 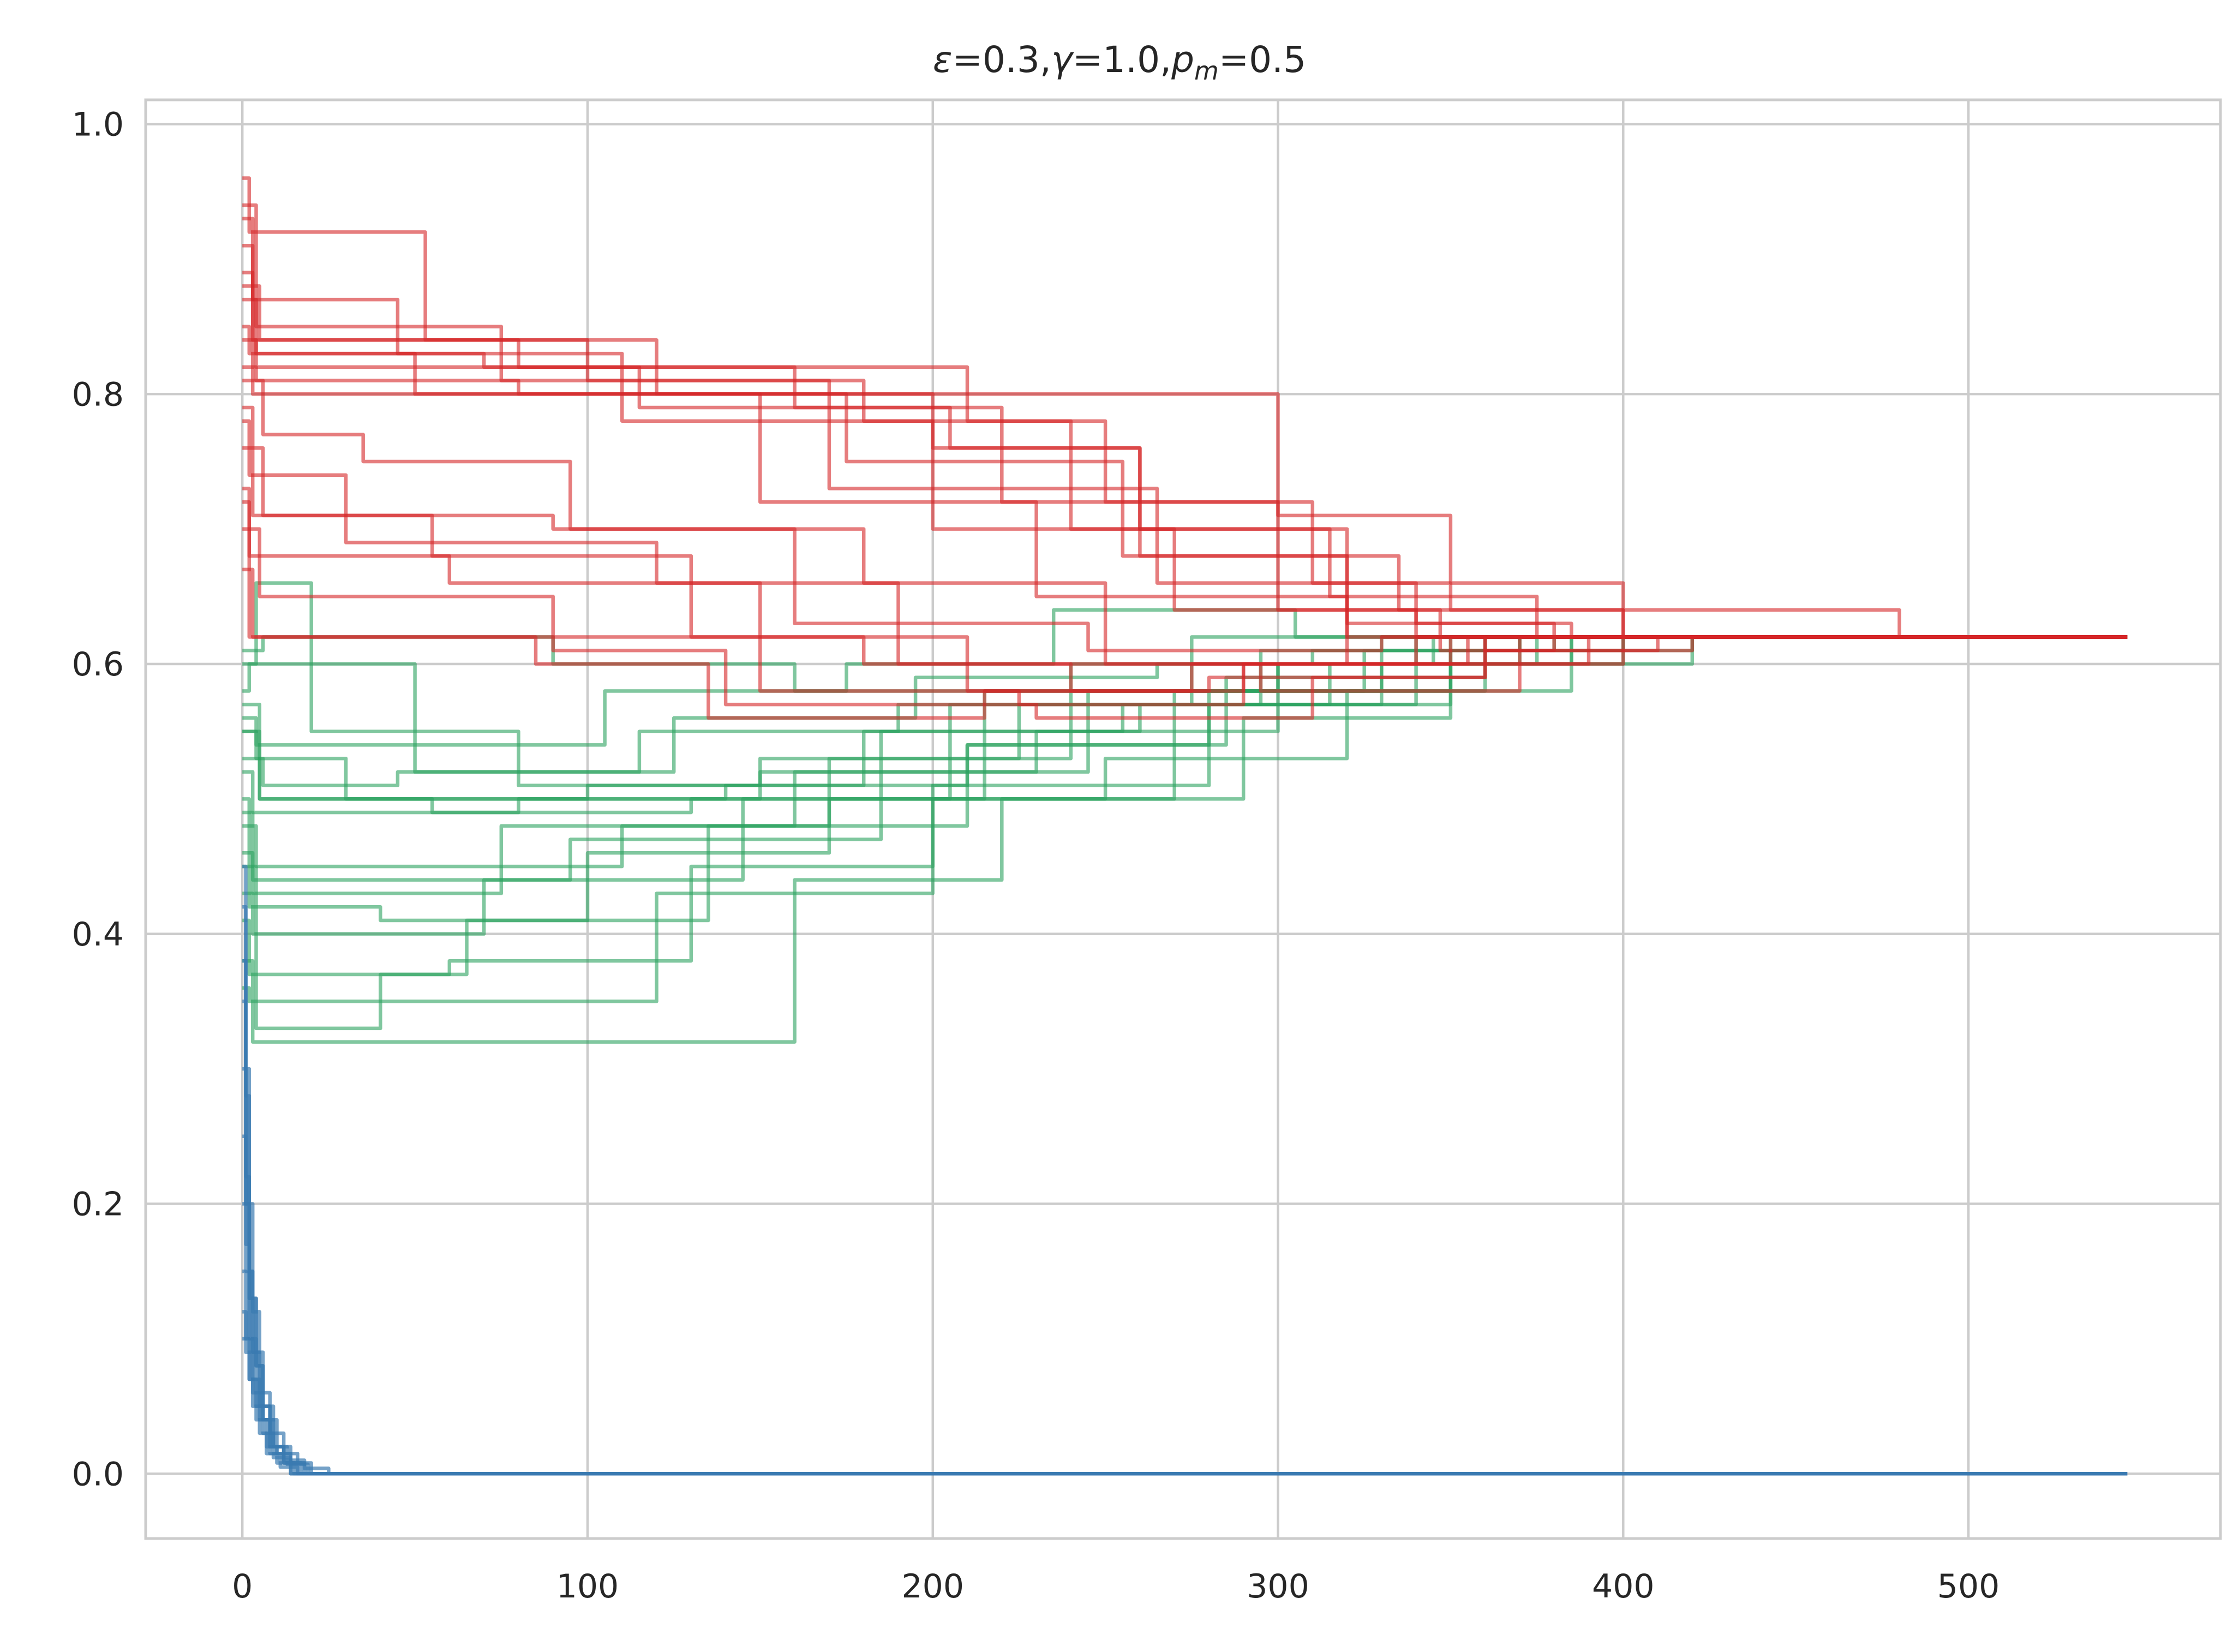 I want to click on y-tick-label: 0.4, so click(x=98, y=934).